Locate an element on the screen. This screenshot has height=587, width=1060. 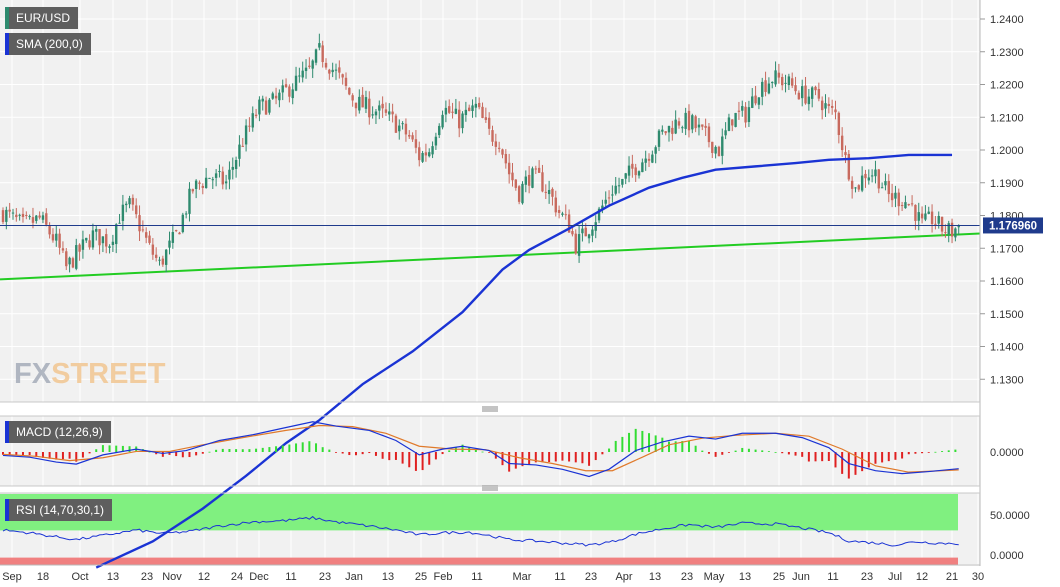
time-tick-label: Feb is located at coordinates (443, 577).